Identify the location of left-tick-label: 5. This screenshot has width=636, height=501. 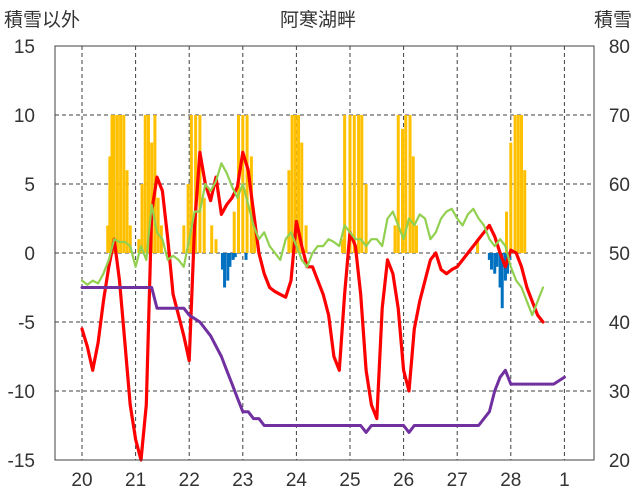
(29, 185).